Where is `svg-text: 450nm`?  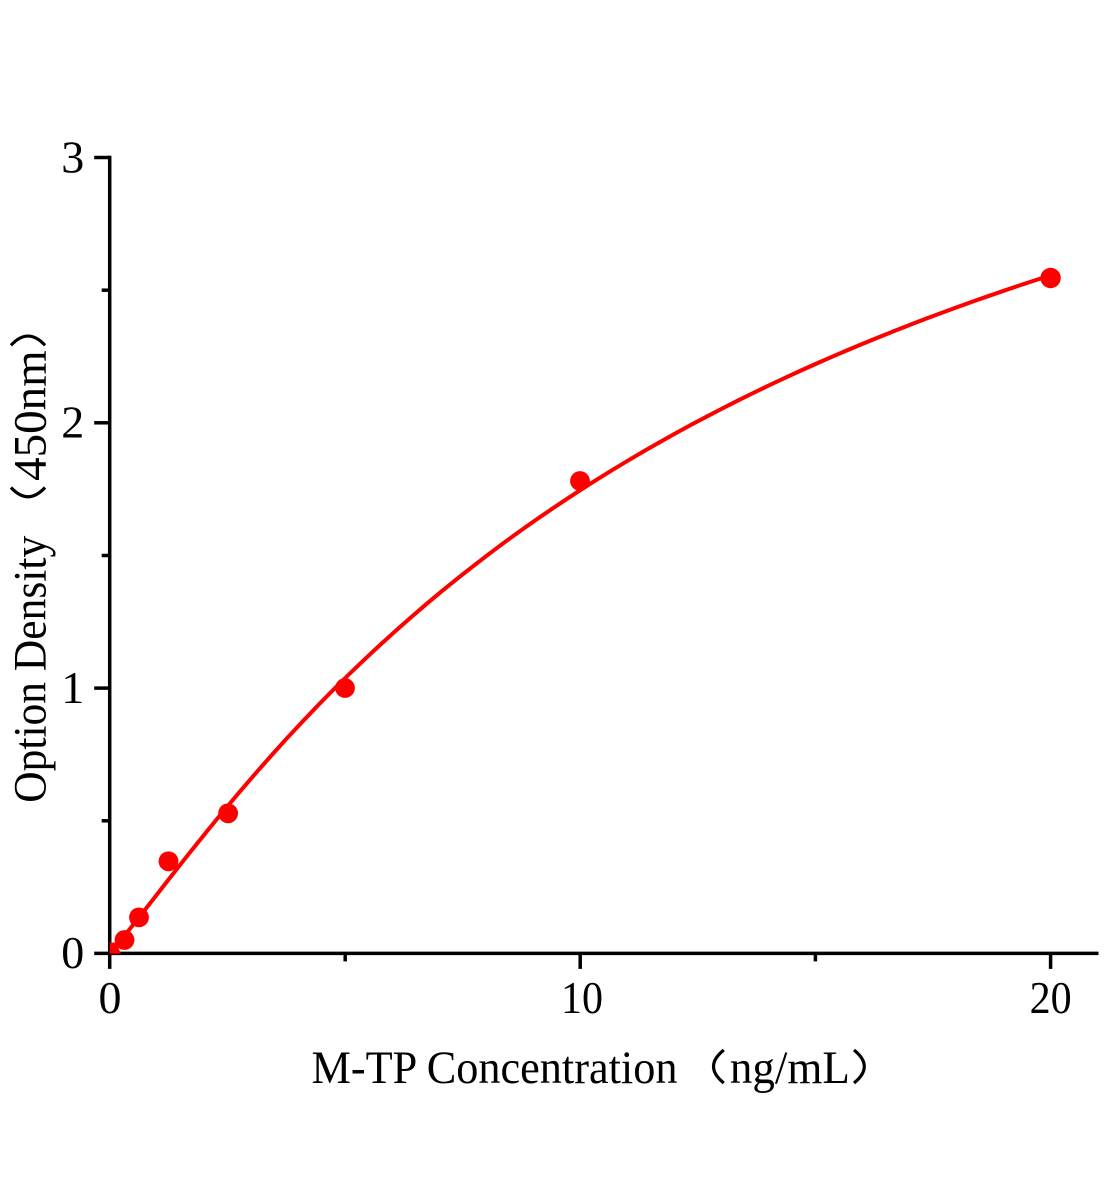
svg-text: 450nm is located at coordinates (31, 415).